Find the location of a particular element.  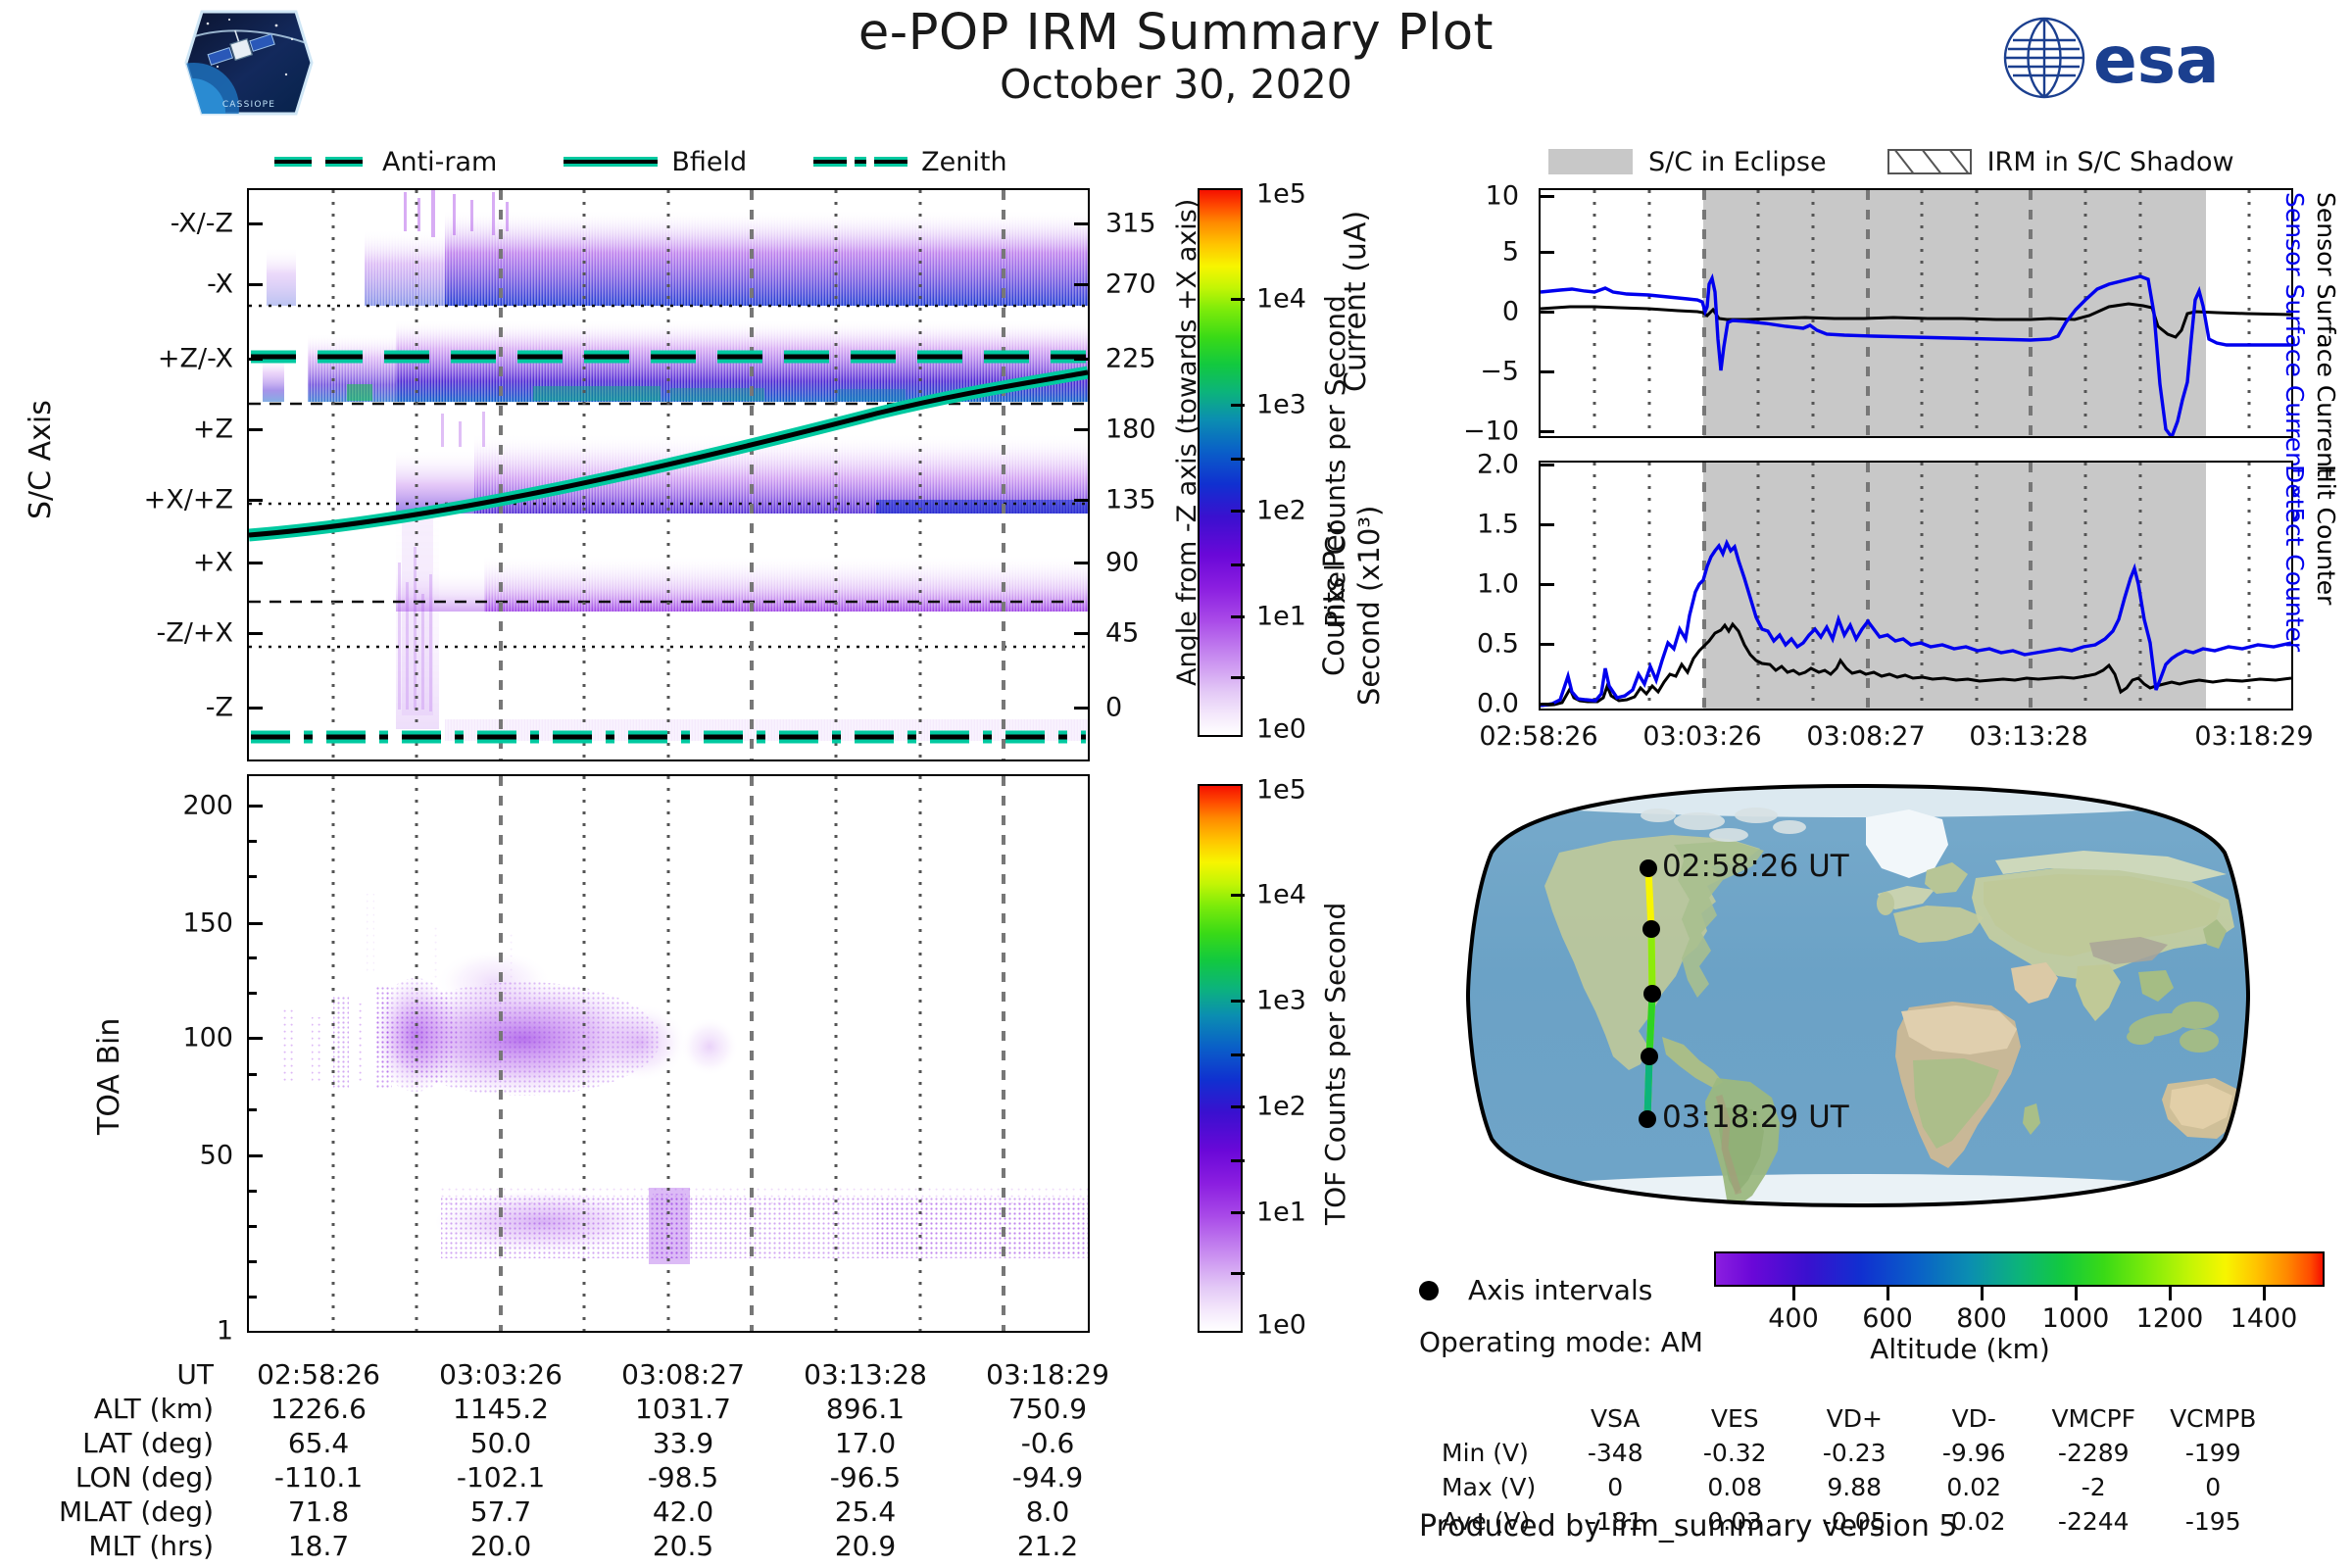

panel4-right-label-blue: Detect Counter is located at coordinates (2294, 559).